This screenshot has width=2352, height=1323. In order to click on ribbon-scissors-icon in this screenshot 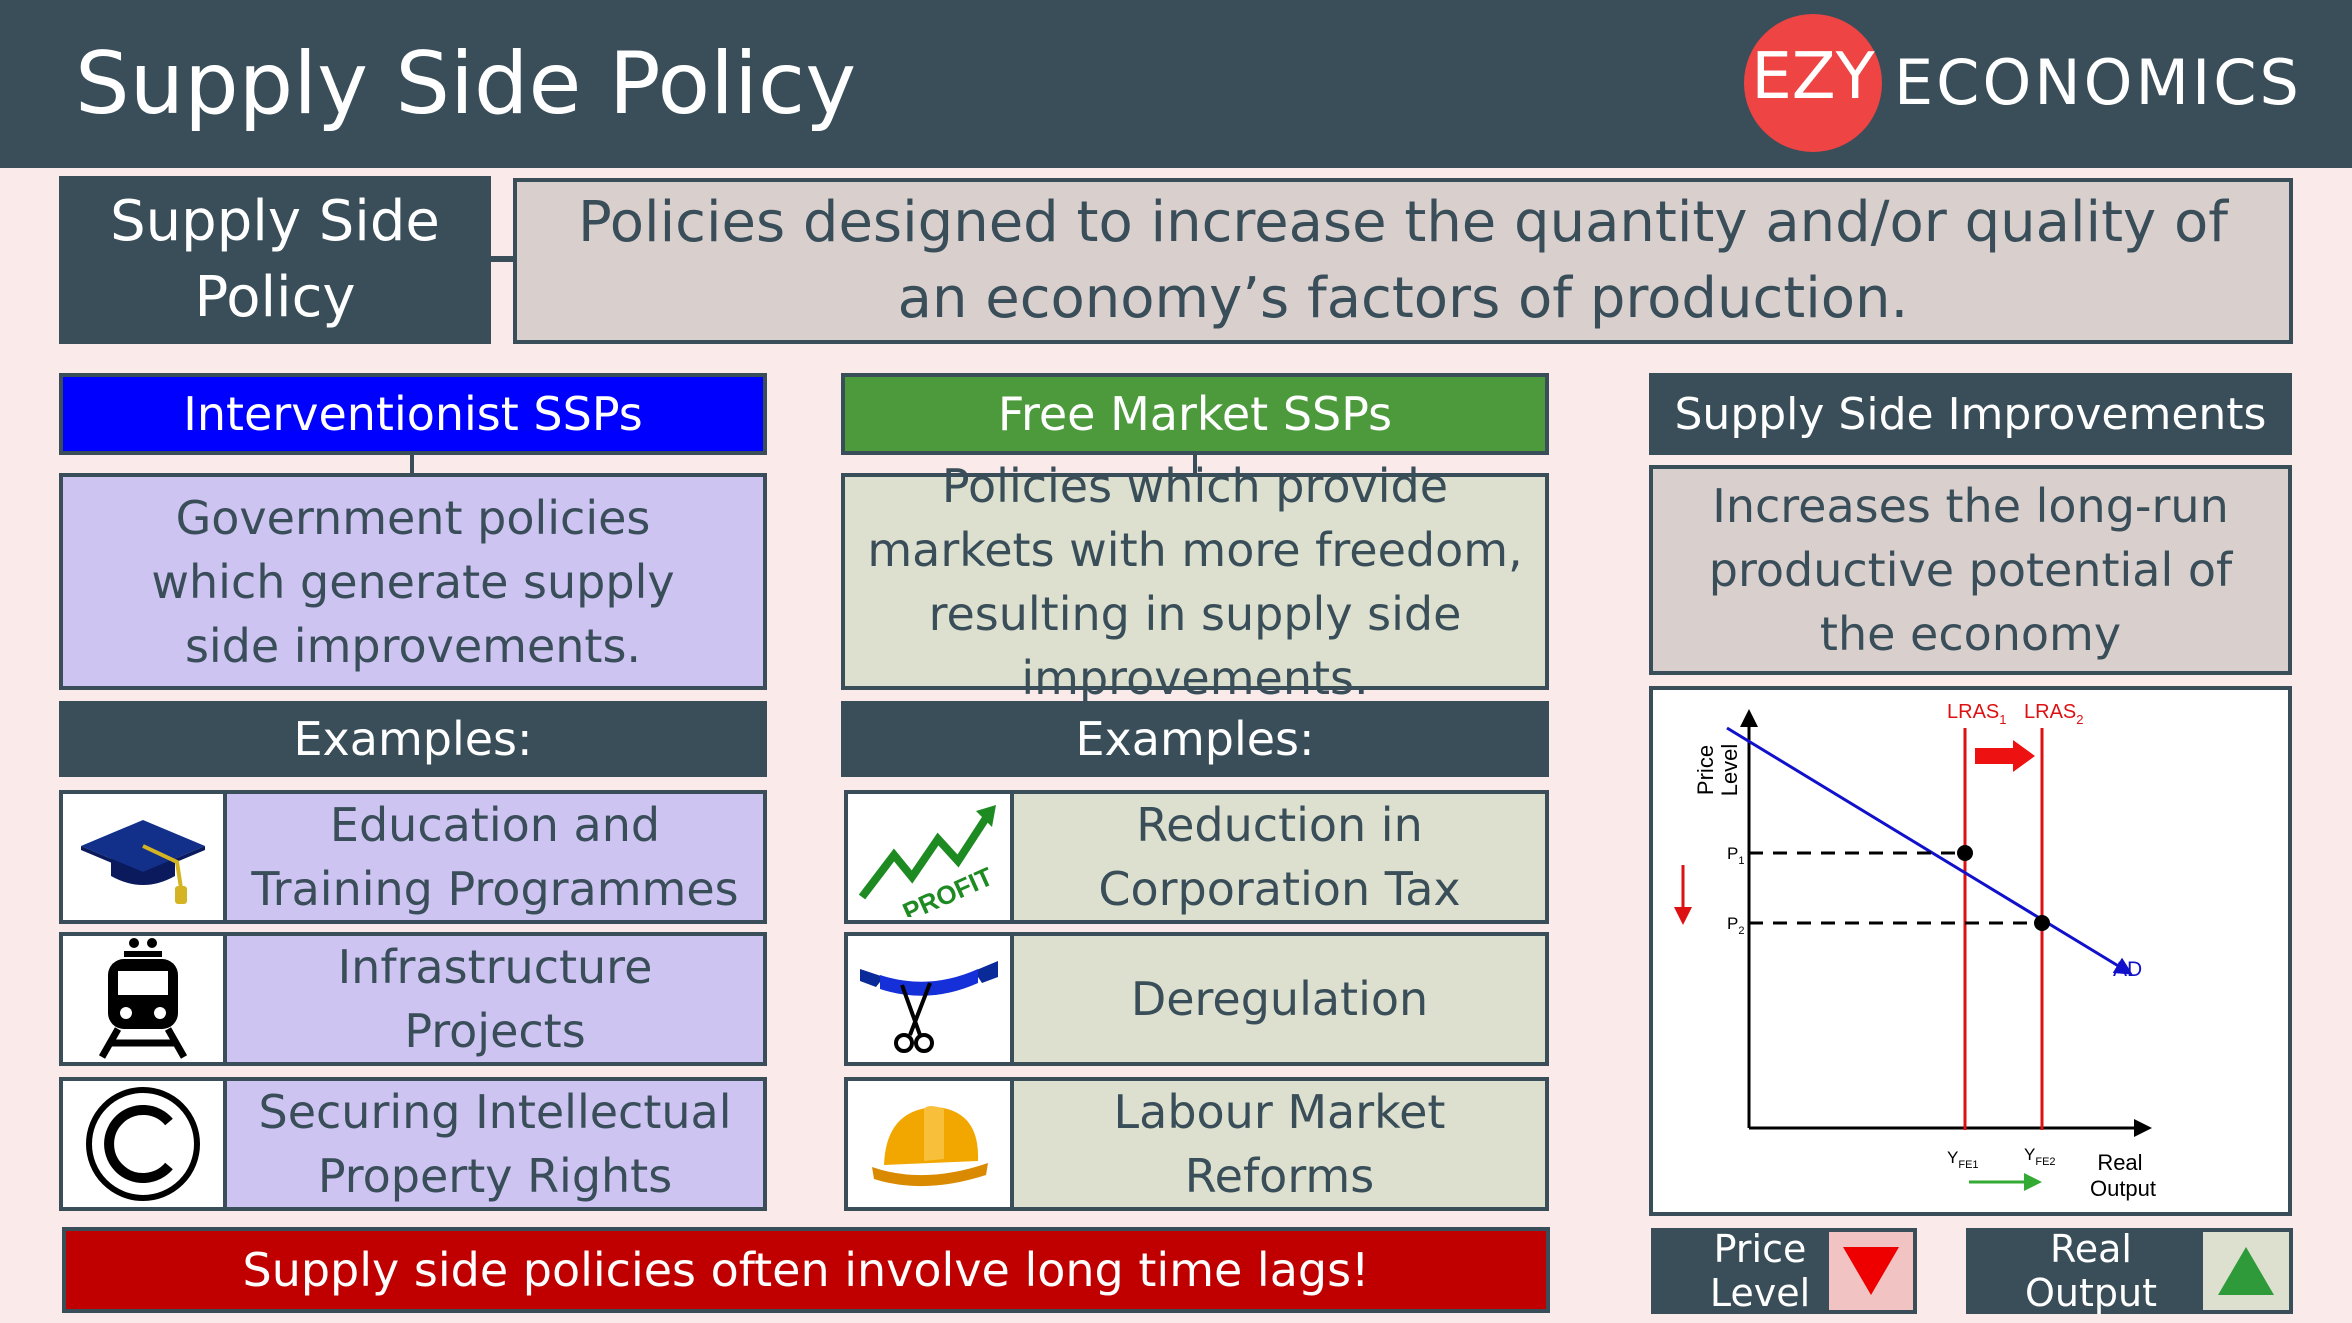, I will do `click(929, 999)`.